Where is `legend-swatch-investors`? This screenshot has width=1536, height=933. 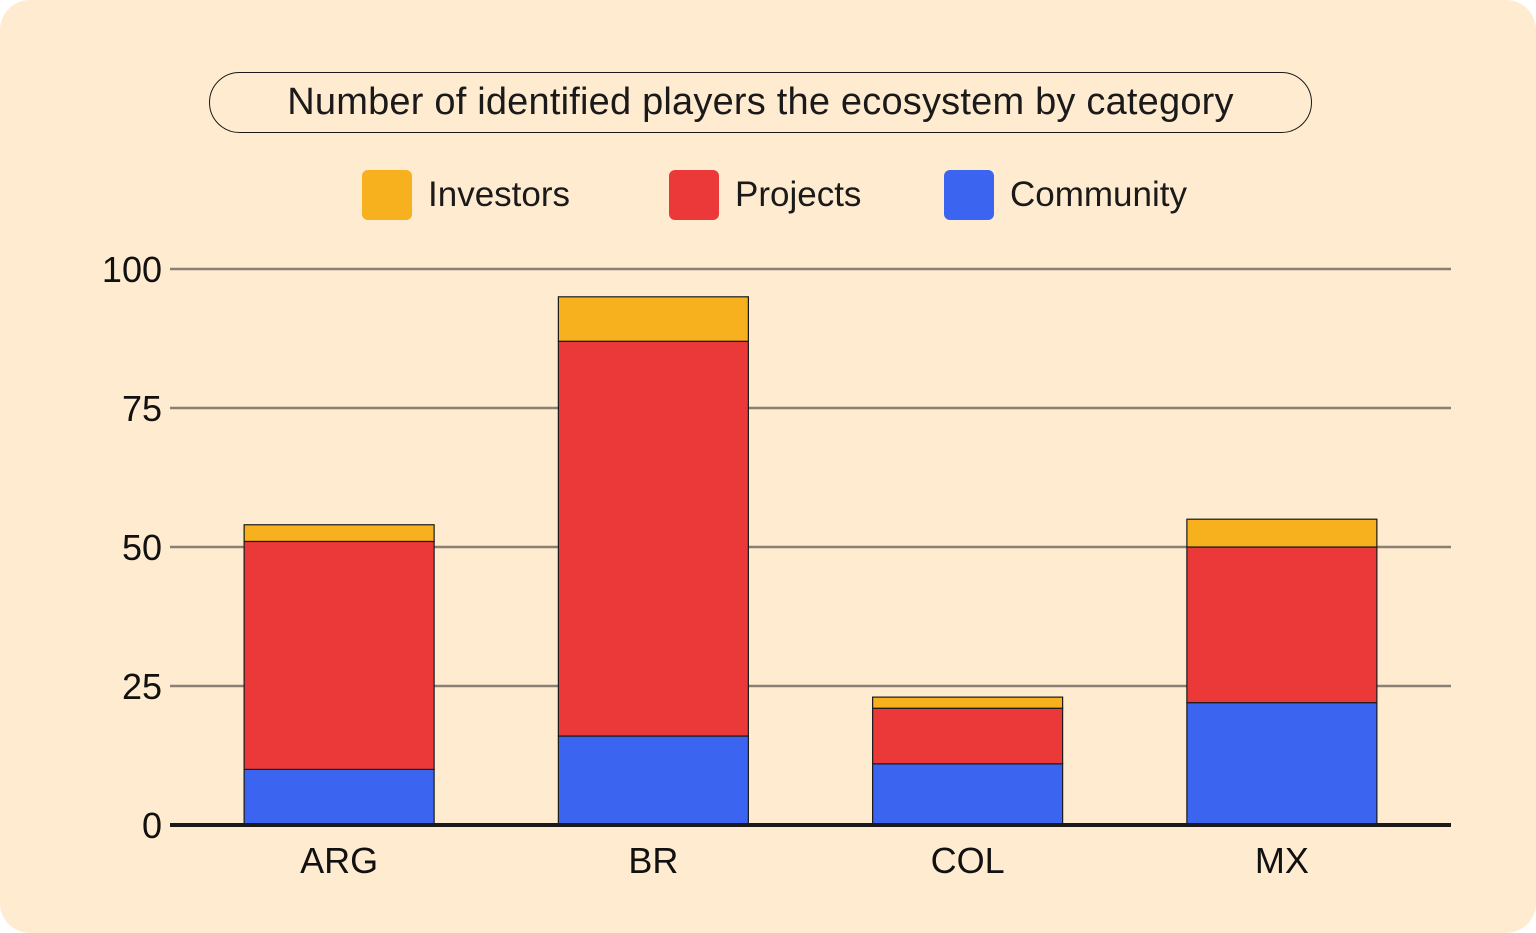 legend-swatch-investors is located at coordinates (387, 195).